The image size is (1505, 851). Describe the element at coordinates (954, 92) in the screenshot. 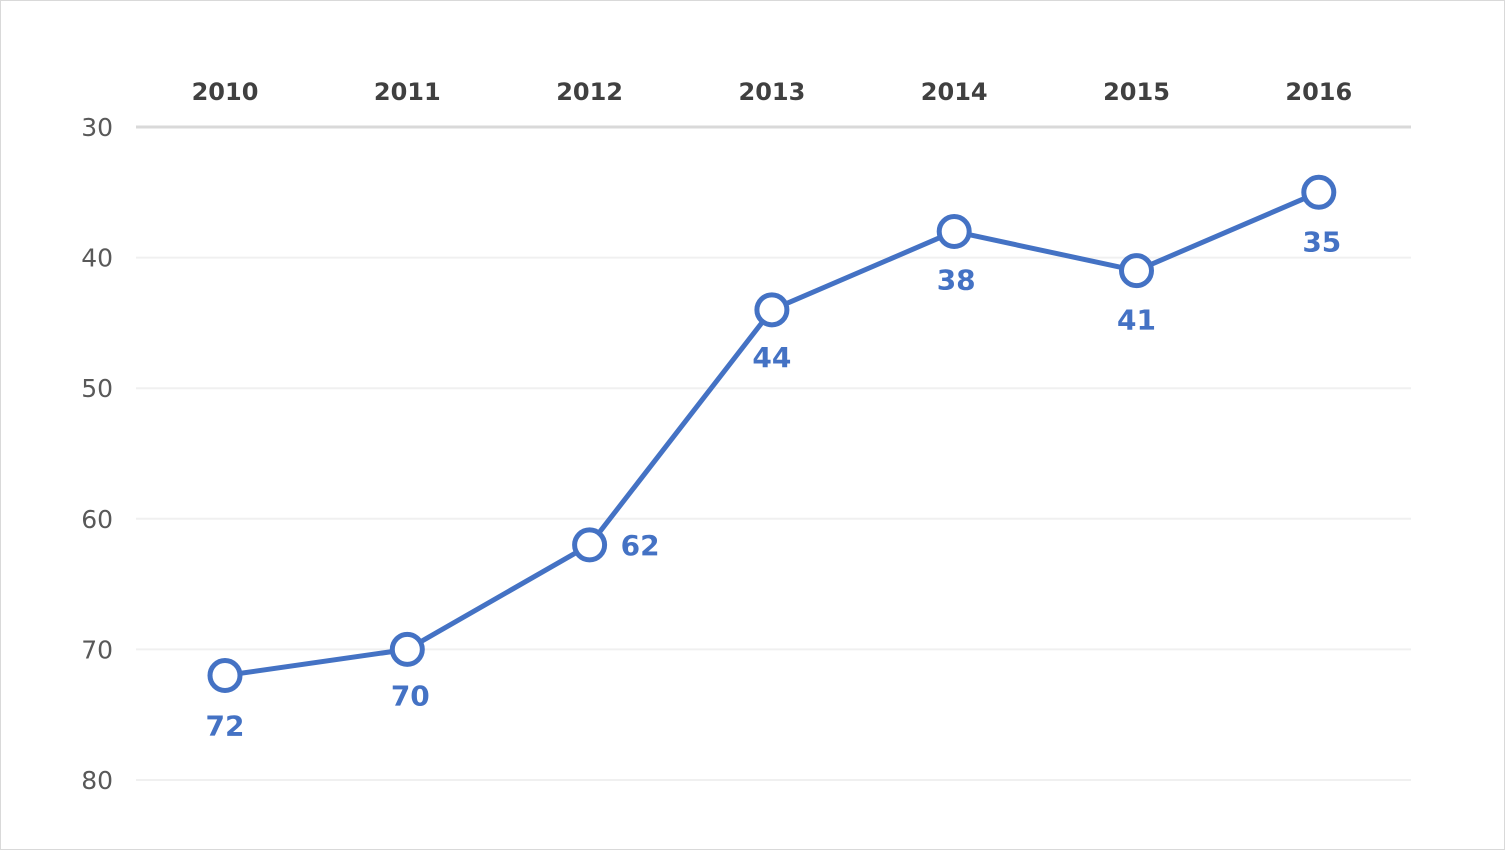

I see `x-tick-label: 2014` at that location.